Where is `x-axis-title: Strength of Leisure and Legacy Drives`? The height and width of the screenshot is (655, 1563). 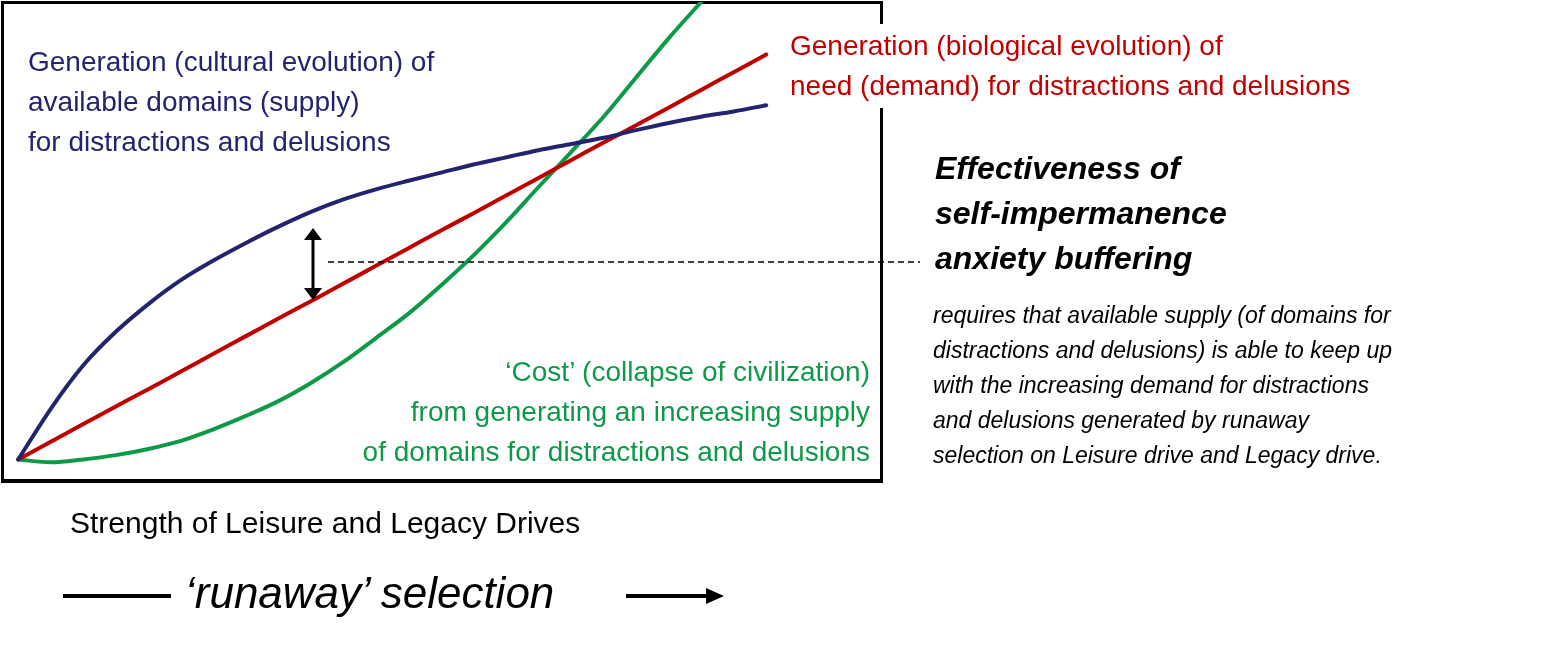 x-axis-title: Strength of Leisure and Legacy Drives is located at coordinates (325, 523).